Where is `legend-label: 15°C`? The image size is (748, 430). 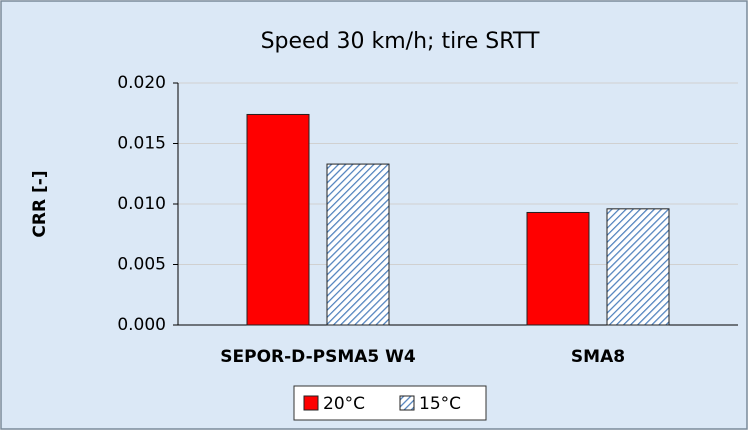 legend-label: 15°C is located at coordinates (440, 404).